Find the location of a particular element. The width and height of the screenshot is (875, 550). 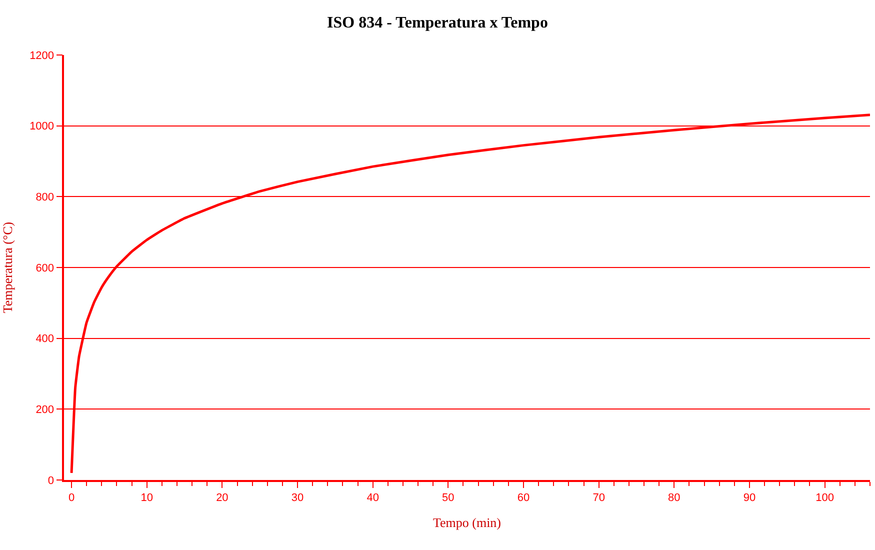

x-tick-label: 40 is located at coordinates (372, 498).